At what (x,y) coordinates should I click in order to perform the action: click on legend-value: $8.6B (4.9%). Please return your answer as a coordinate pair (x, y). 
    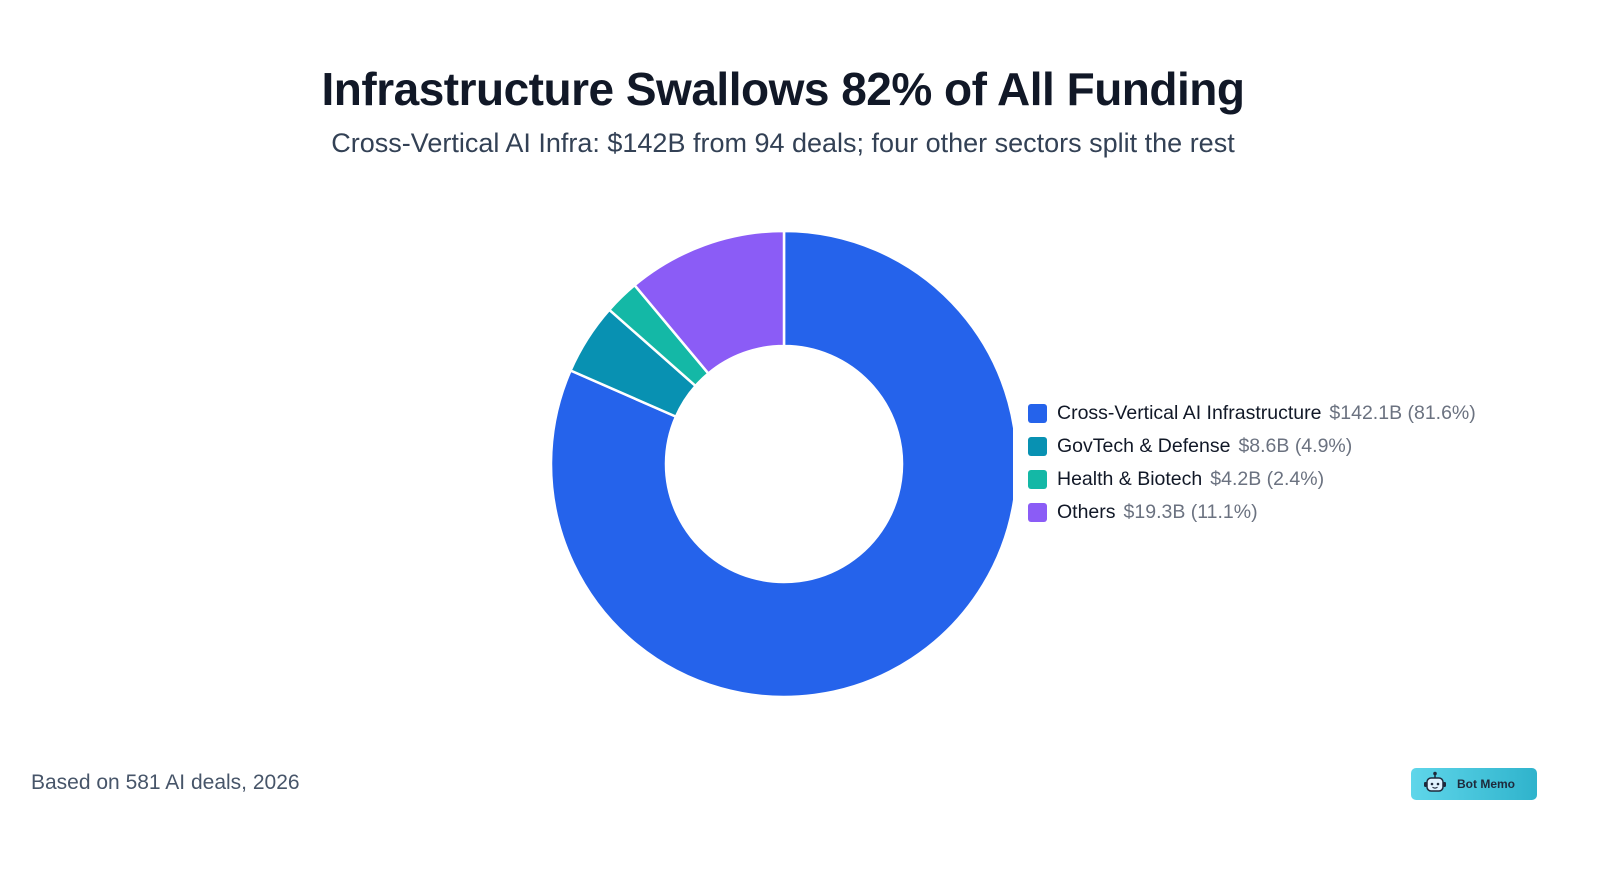
    Looking at the image, I should click on (1295, 446).